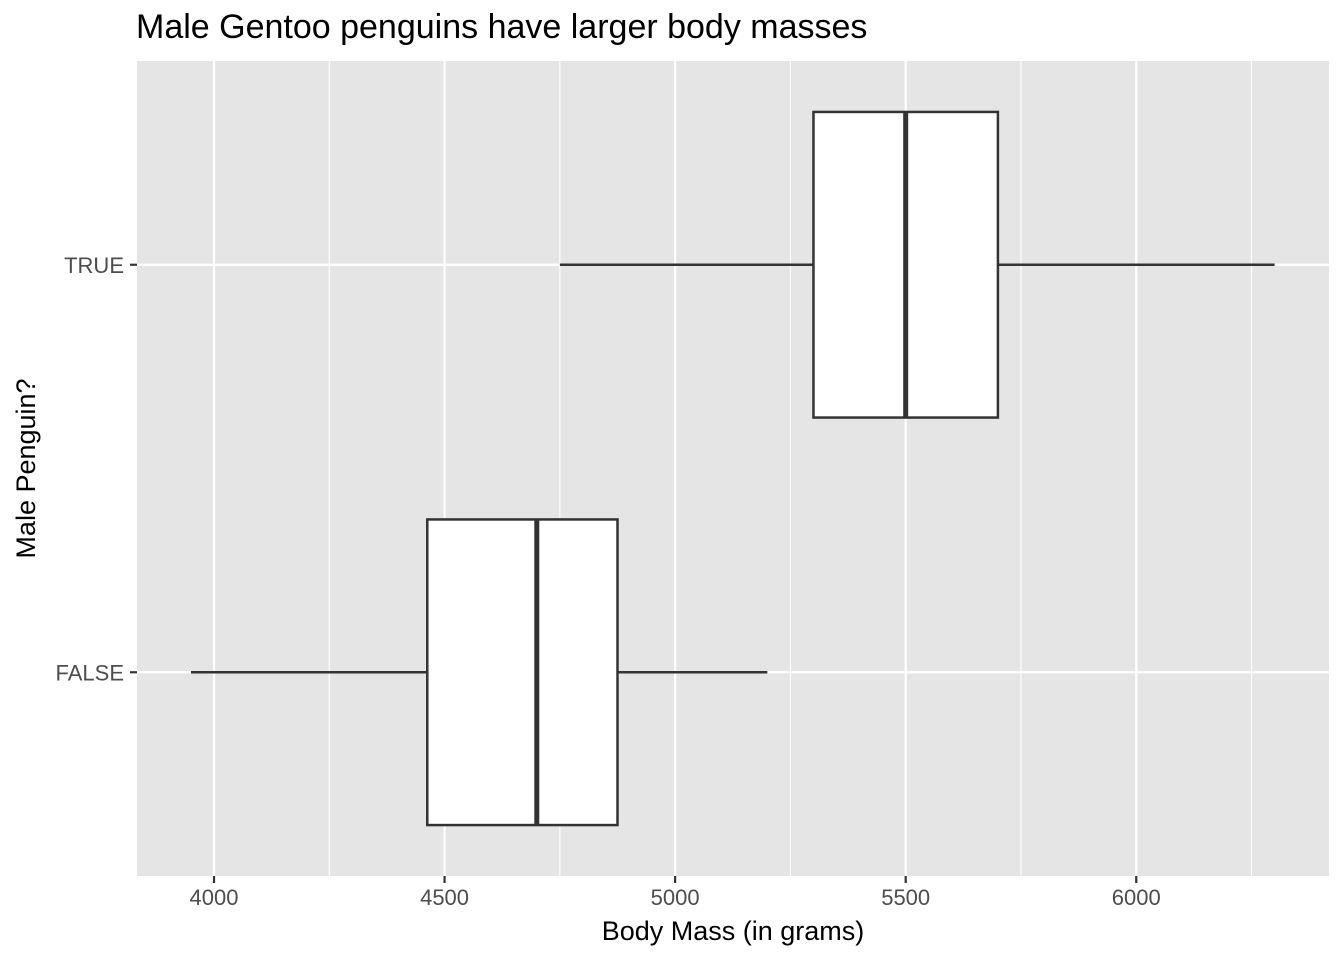  I want to click on x-axis: 4000 4500 5000 5500 6000, so click(675, 893).